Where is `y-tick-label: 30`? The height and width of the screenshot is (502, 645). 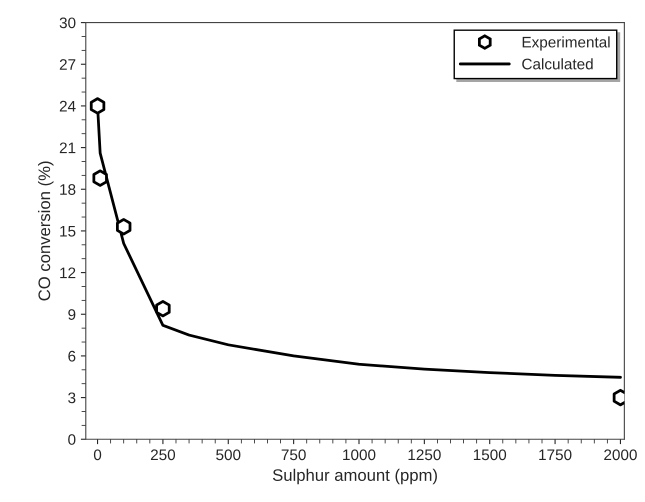
y-tick-label: 30 is located at coordinates (68, 22).